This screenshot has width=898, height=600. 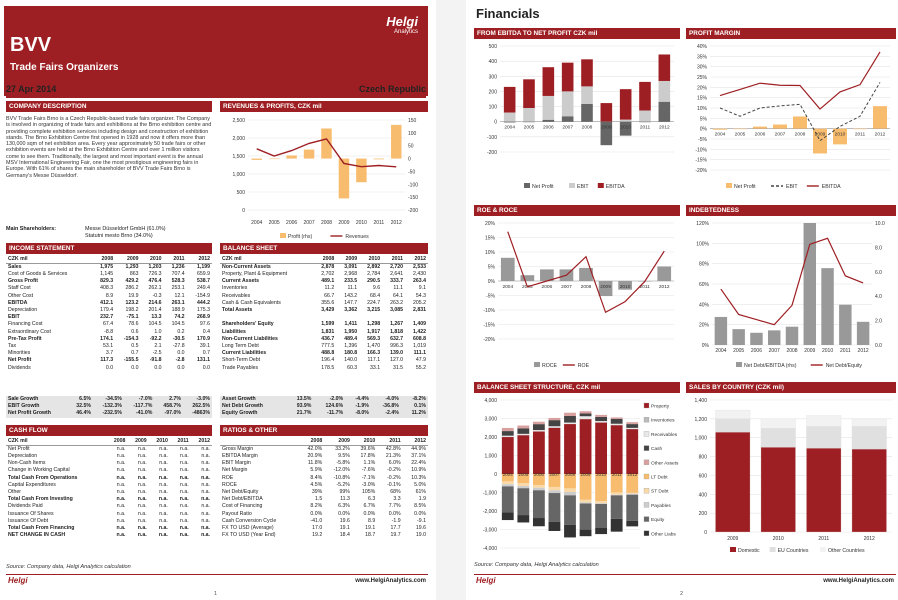 I want to click on table-cell: 0.6, so click(x=135, y=331).